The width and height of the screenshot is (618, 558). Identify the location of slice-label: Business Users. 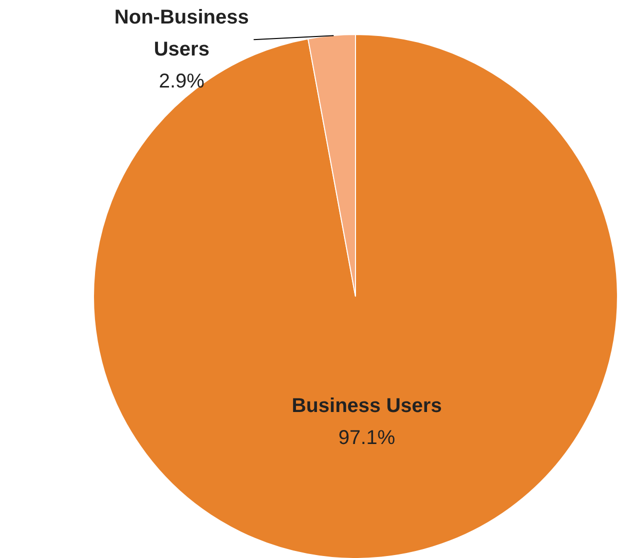
(367, 405).